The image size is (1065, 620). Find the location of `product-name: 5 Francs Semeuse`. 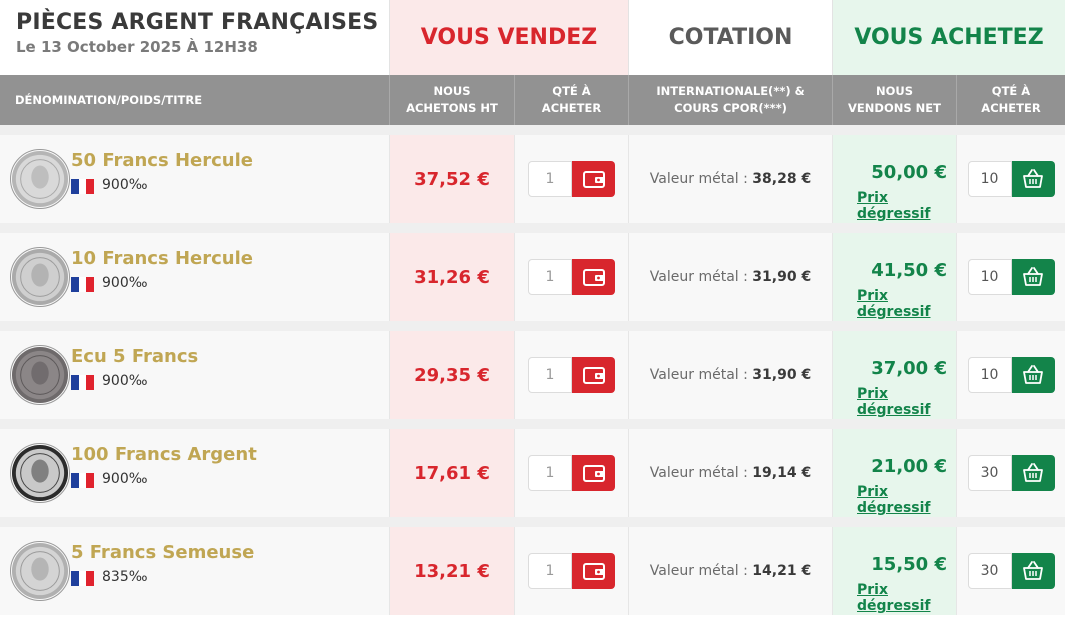

product-name: 5 Francs Semeuse is located at coordinates (163, 552).